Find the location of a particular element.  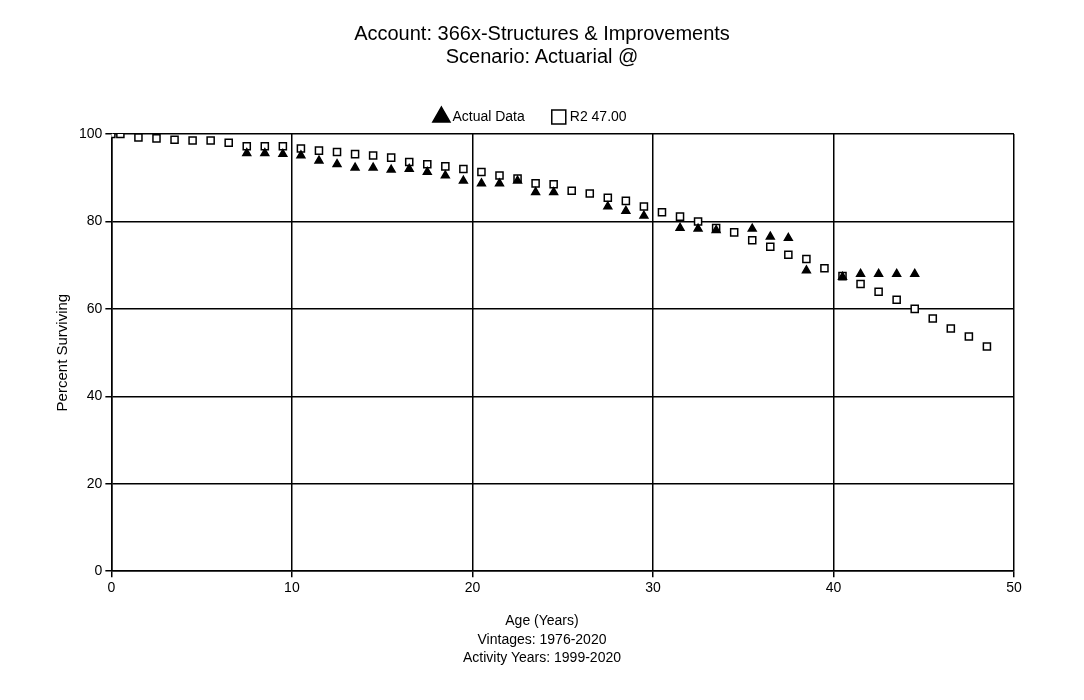

text: Vintages: 1976-2020 is located at coordinates (542, 639).